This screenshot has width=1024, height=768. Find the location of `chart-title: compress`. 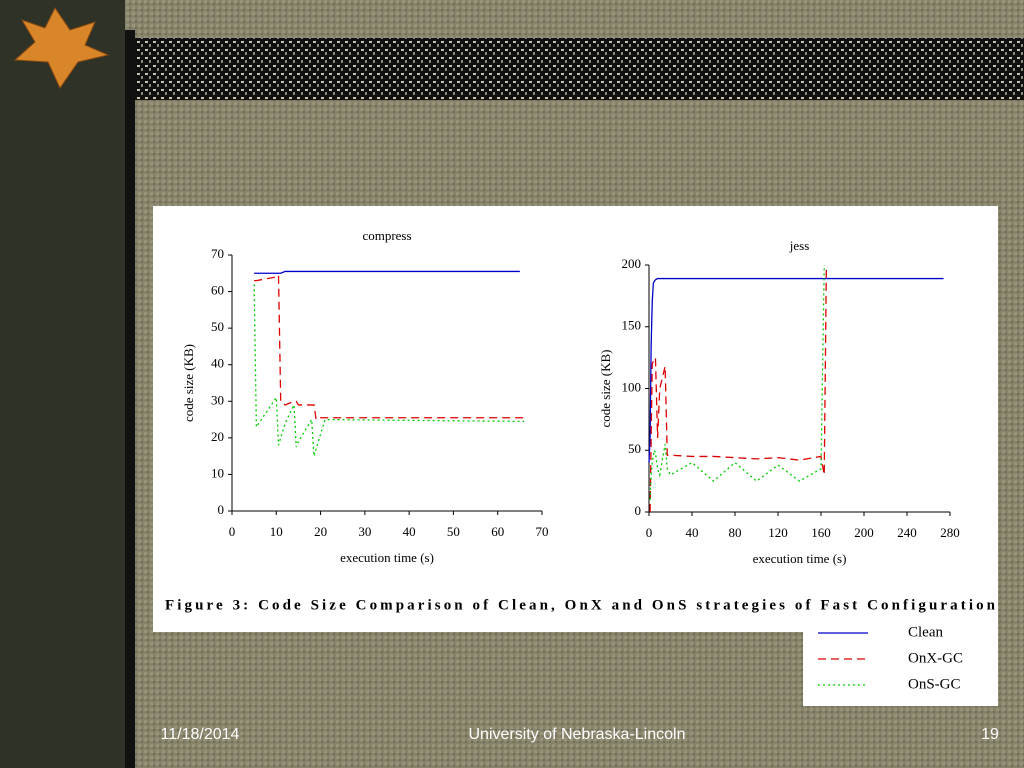

chart-title: compress is located at coordinates (386, 235).